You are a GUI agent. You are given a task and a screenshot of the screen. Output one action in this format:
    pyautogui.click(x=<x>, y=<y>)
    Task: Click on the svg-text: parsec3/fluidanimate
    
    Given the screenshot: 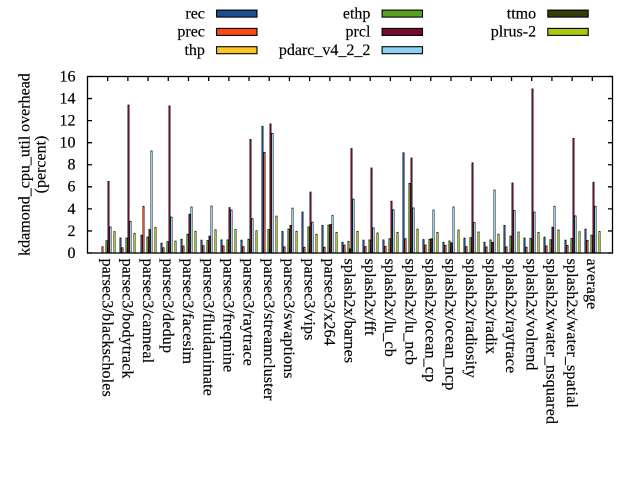 What is the action you would take?
    pyautogui.click(x=207, y=328)
    